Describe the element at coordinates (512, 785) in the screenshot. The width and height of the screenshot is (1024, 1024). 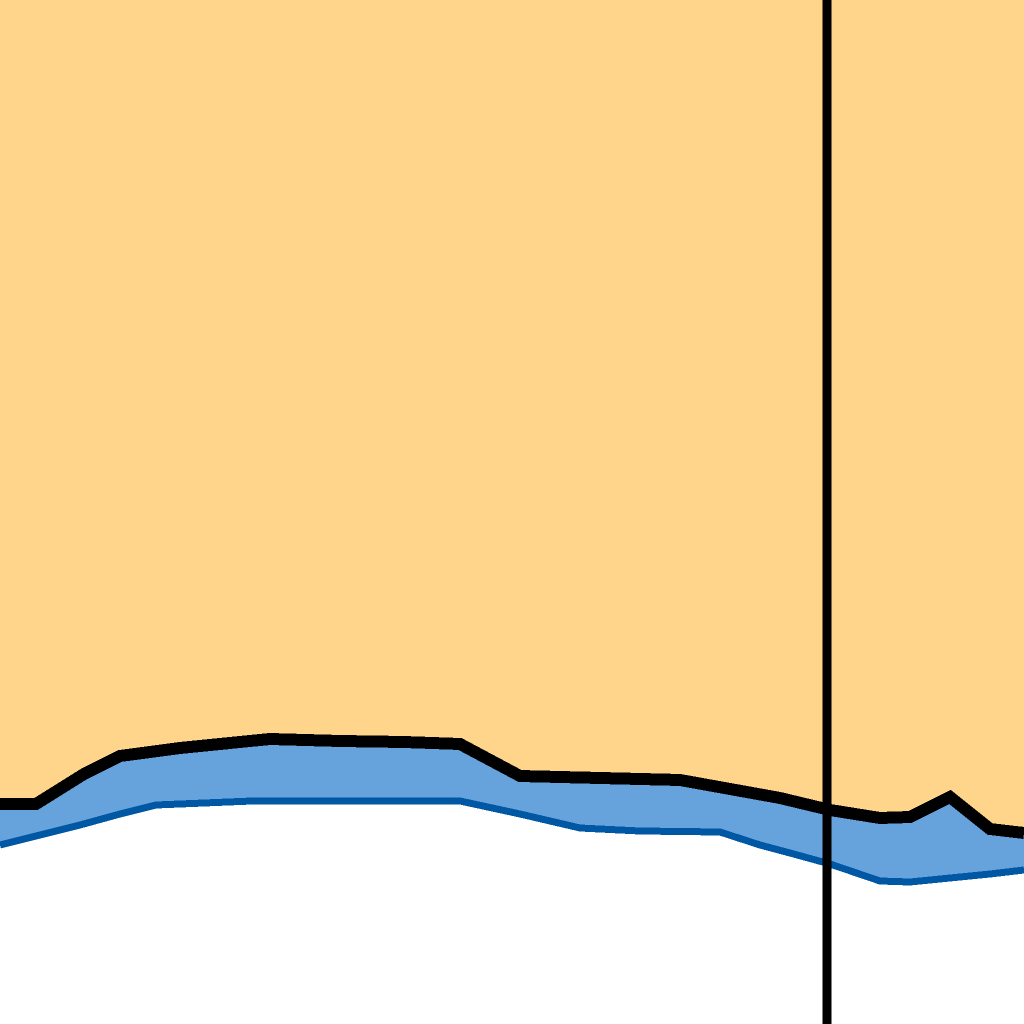
I see `coastline` at that location.